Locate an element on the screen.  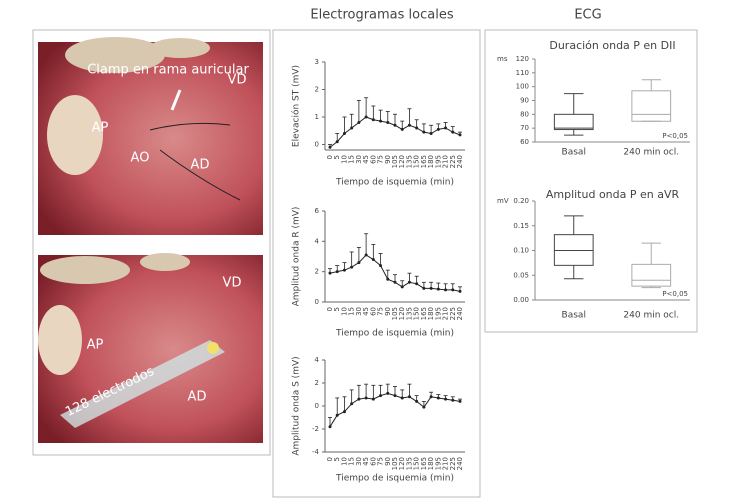
x-tick-label: 5 is located at coordinates (337, 459).